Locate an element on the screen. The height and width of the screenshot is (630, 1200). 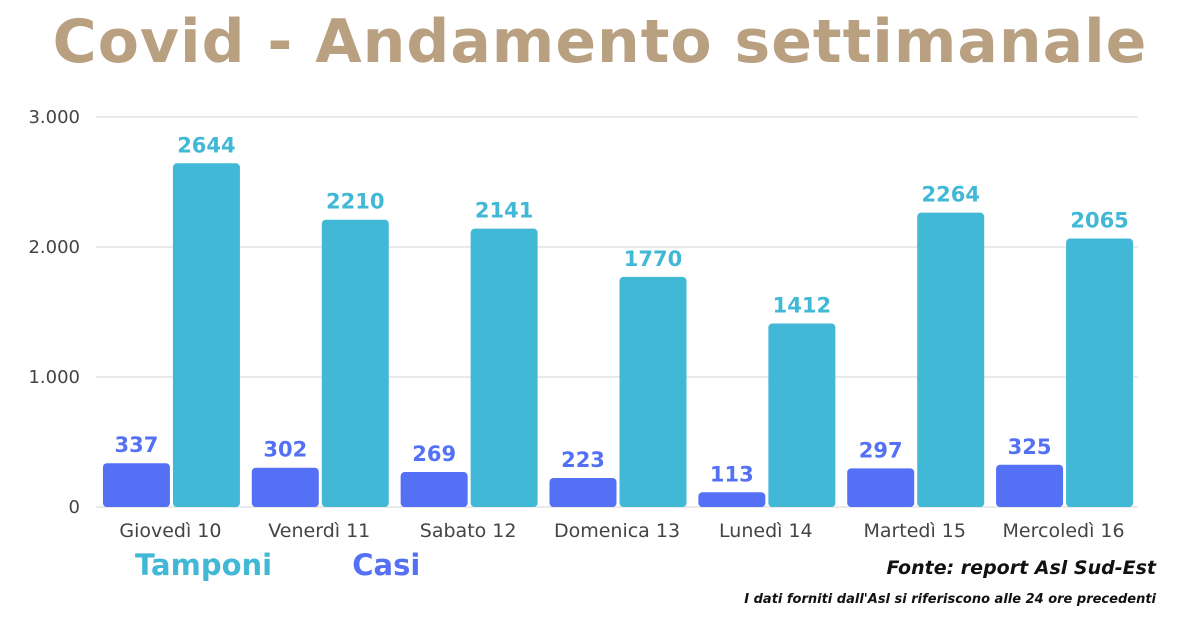
x-tick-label: Giovedì 10 is located at coordinates (170, 531).